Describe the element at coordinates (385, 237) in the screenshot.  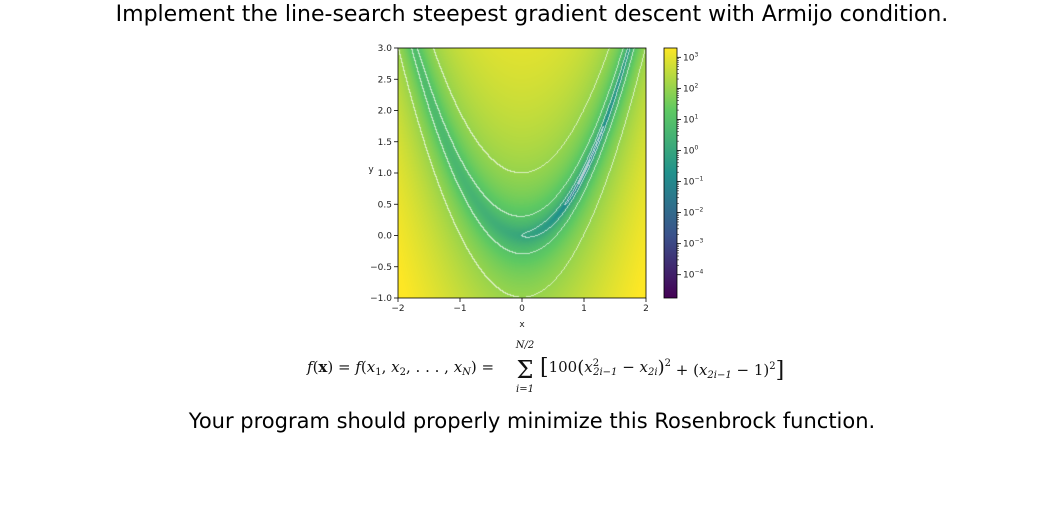
I see `y-tick-label: 0.0` at that location.